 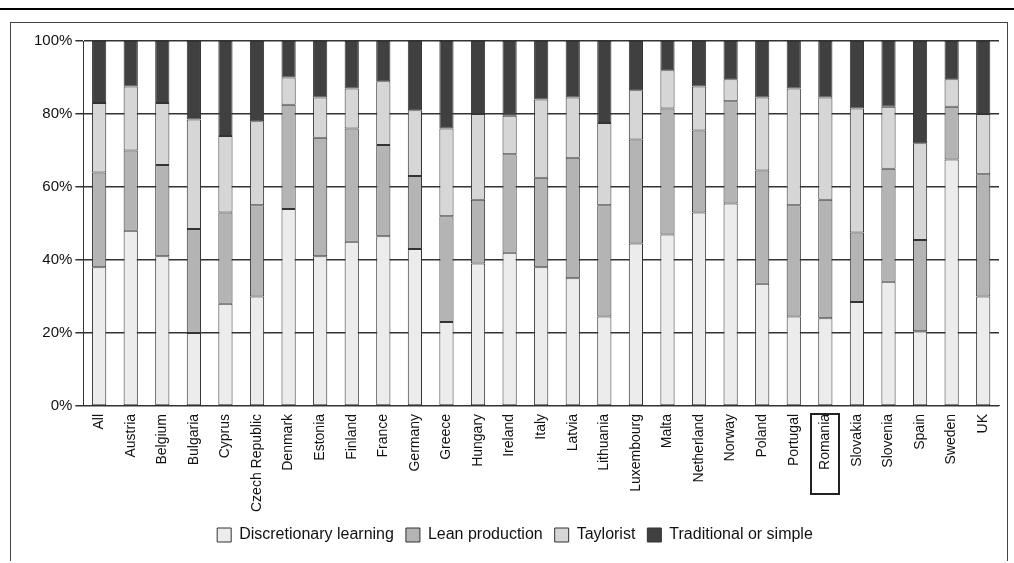 I want to click on x-tick-label: Italy, so click(x=540, y=426).